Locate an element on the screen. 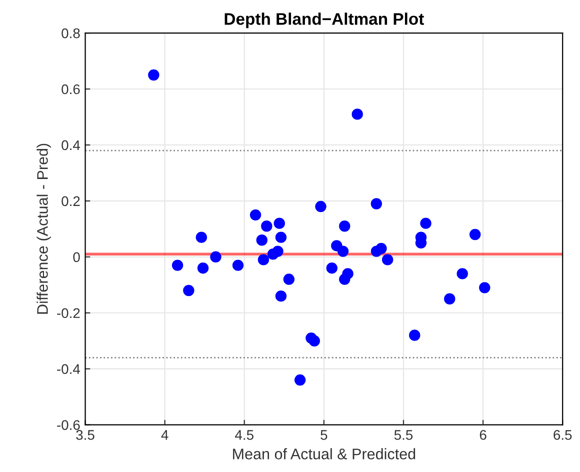 This screenshot has height=472, width=580. y-tick-label: 0.4 is located at coordinates (71, 145).